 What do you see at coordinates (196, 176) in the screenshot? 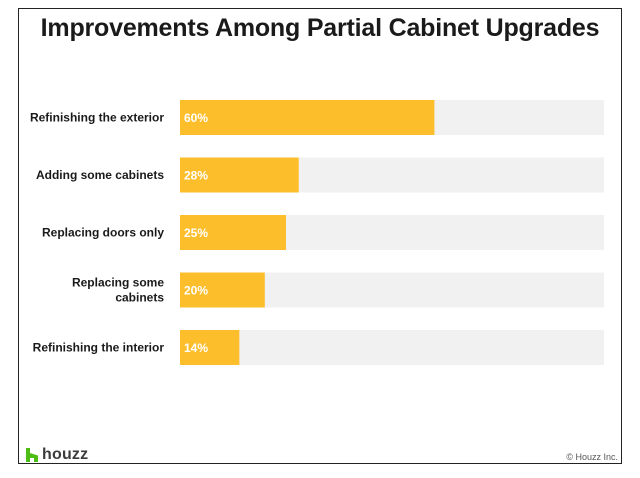
I see `bar-value-label: 28%` at bounding box center [196, 176].